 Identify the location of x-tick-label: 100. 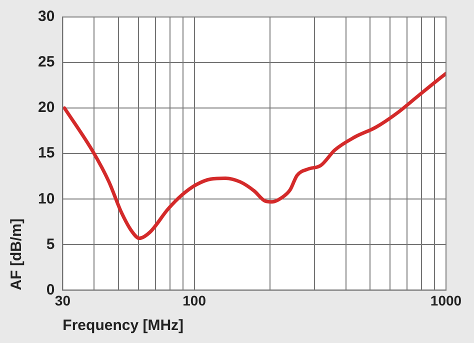
(194, 300).